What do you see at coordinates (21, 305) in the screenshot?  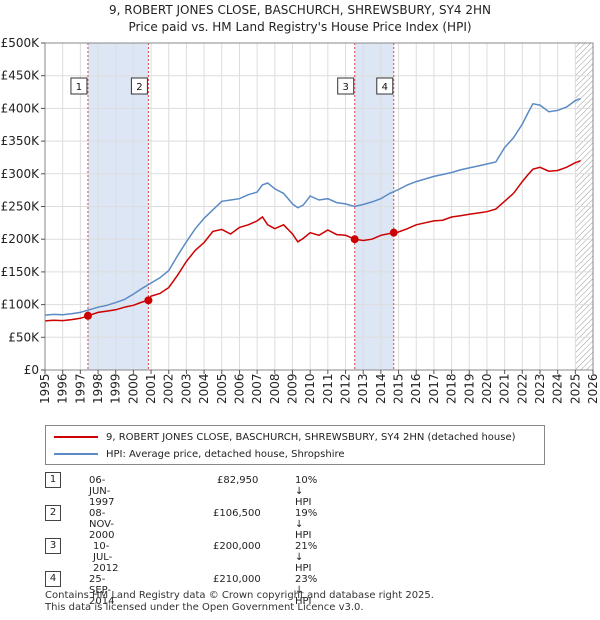 I see `y-tick-label: £100K` at bounding box center [21, 305].